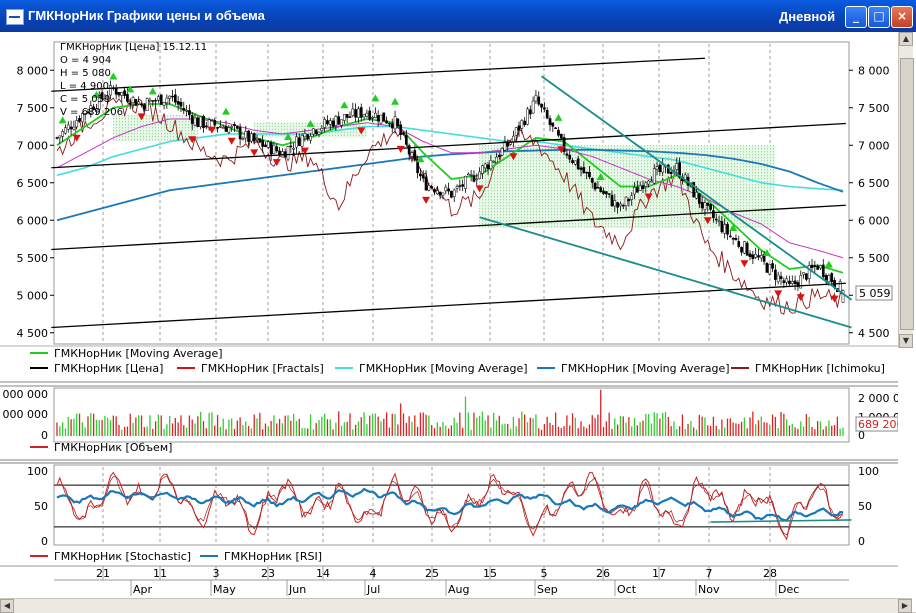 Image resolution: width=916 pixels, height=613 pixels. Describe the element at coordinates (143, 589) in the screenshot. I see `x-month-label: Apr` at that location.